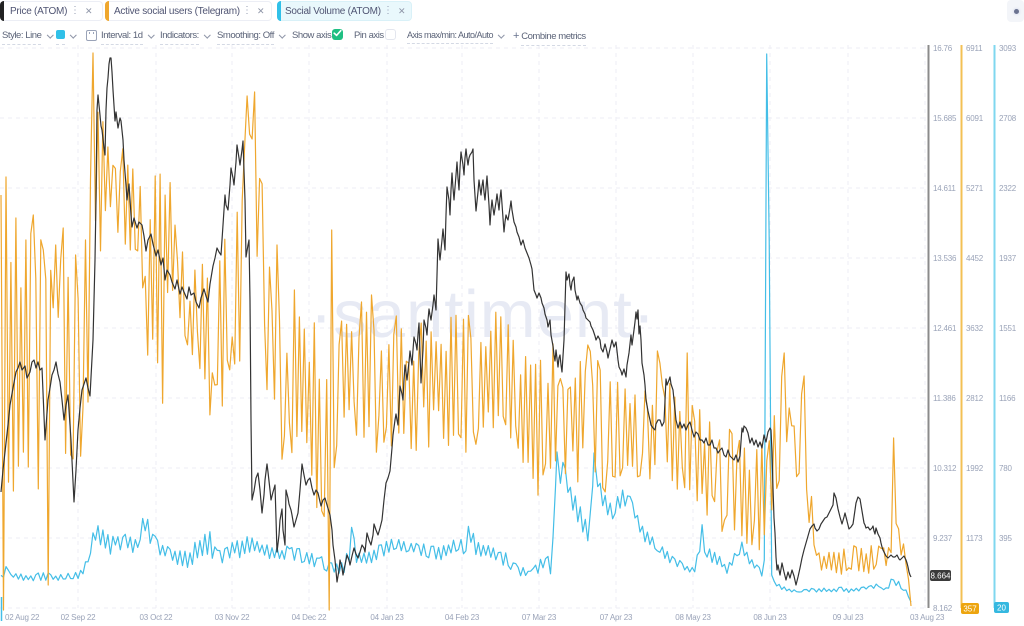 This screenshot has width=1024, height=626. Describe the element at coordinates (975, 258) in the screenshot. I see `svg-text: 4452` at that location.